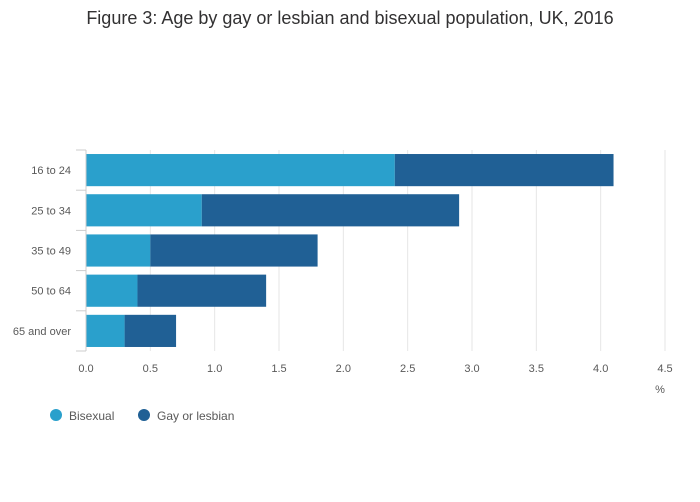 Image resolution: width=700 pixels, height=502 pixels. Describe the element at coordinates (600, 369) in the screenshot. I see `x-tick-label: 4.0` at that location.